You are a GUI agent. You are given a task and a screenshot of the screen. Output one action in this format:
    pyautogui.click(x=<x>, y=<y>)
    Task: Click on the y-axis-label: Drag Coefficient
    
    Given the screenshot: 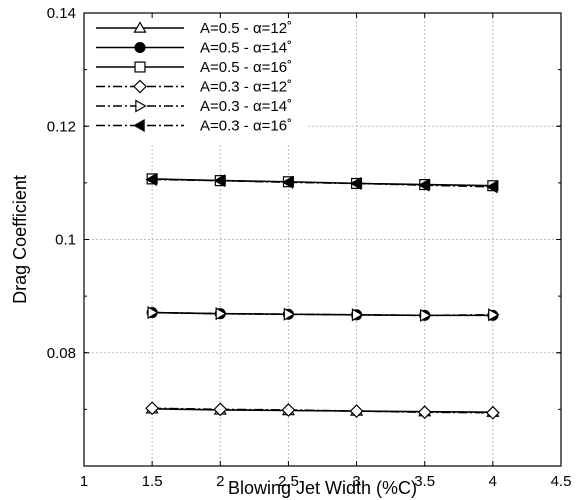 What is the action you would take?
    pyautogui.click(x=20, y=239)
    